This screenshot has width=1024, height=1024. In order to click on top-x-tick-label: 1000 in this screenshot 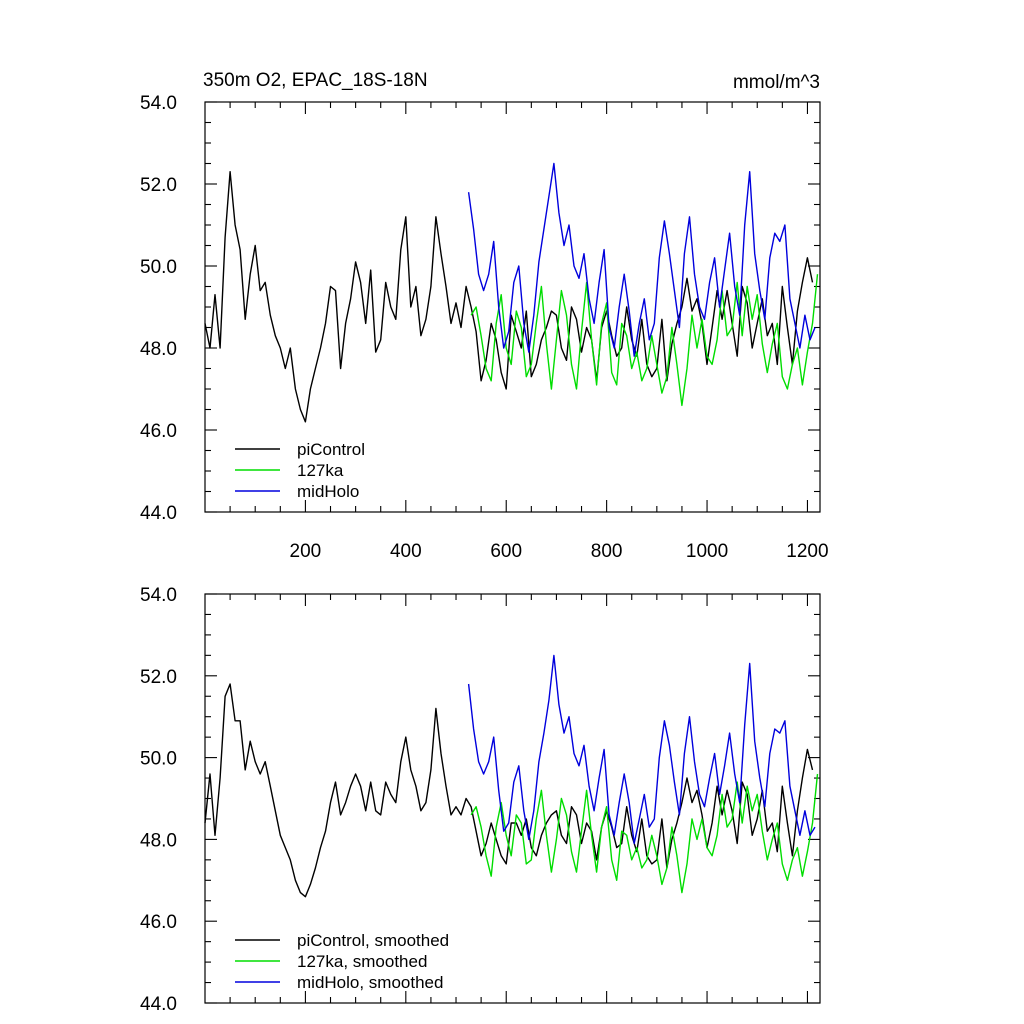, I will do `click(707, 551)`.